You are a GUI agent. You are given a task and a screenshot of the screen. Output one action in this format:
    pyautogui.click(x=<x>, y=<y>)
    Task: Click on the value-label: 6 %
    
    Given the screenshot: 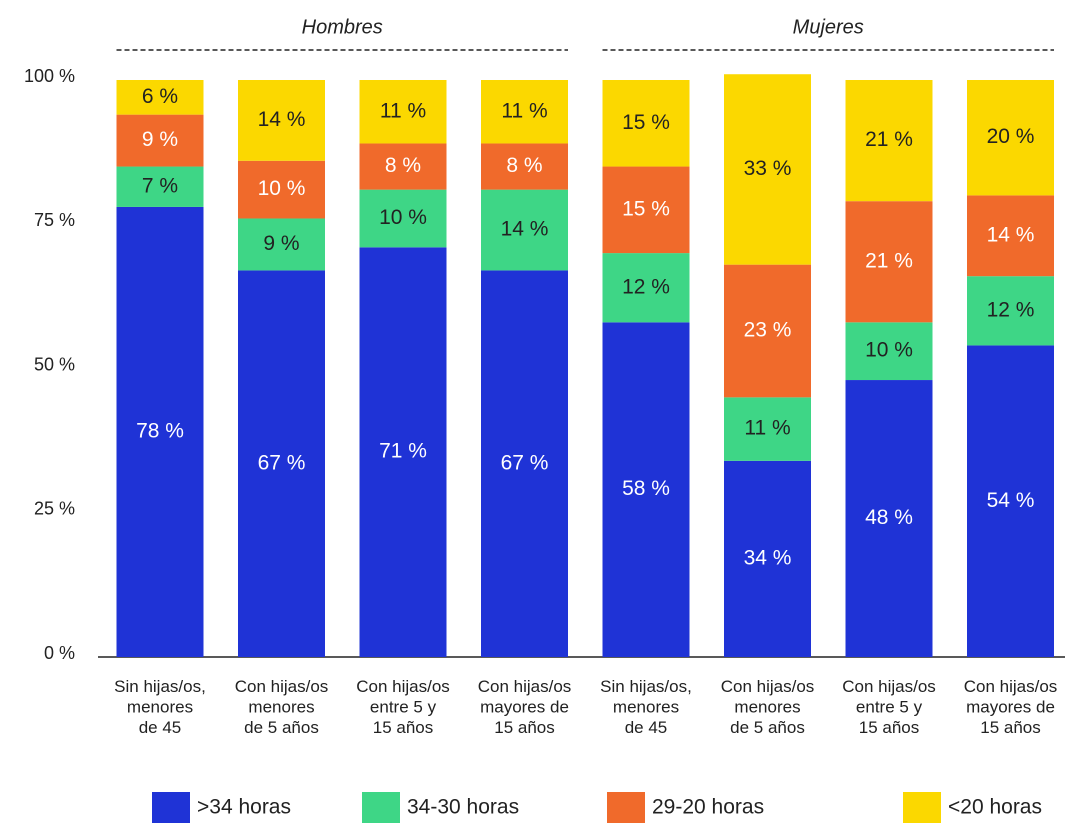 What is the action you would take?
    pyautogui.click(x=160, y=96)
    